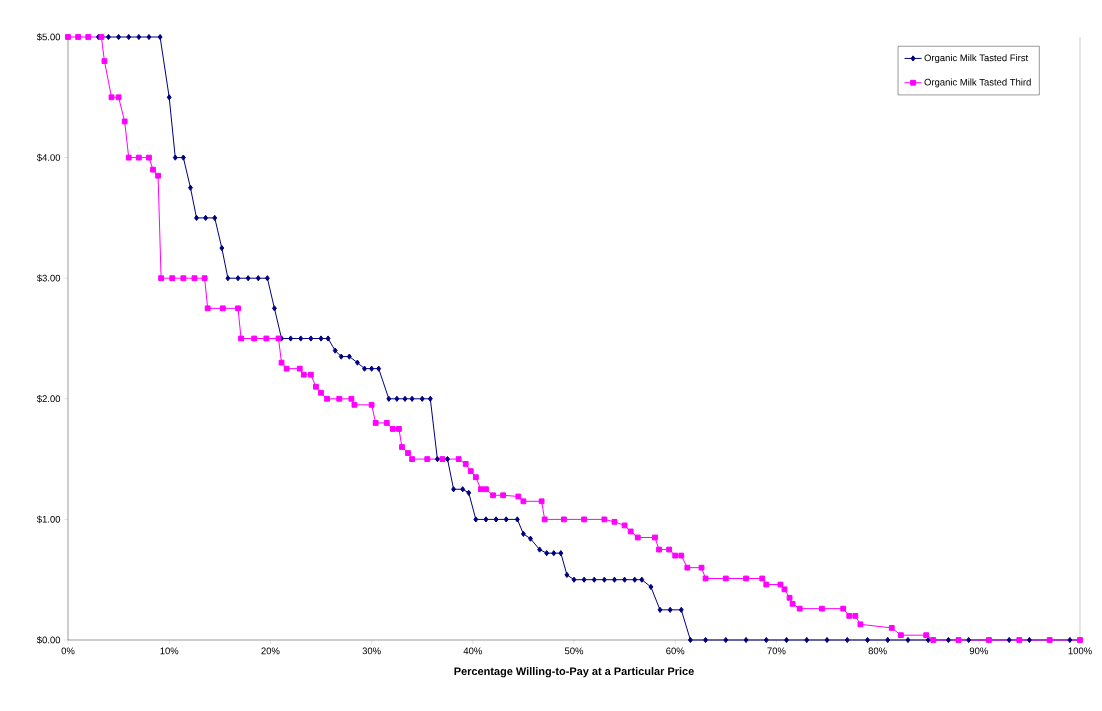  I want to click on x-tick-label: 30%, so click(371, 651).